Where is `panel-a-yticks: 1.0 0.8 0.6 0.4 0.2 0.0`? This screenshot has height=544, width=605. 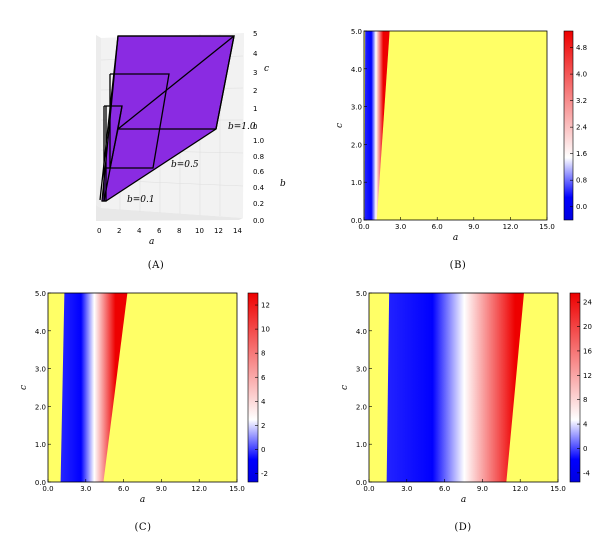 panel-a-yticks: 1.0 0.8 0.6 0.4 0.2 0.0 is located at coordinates (259, 181).